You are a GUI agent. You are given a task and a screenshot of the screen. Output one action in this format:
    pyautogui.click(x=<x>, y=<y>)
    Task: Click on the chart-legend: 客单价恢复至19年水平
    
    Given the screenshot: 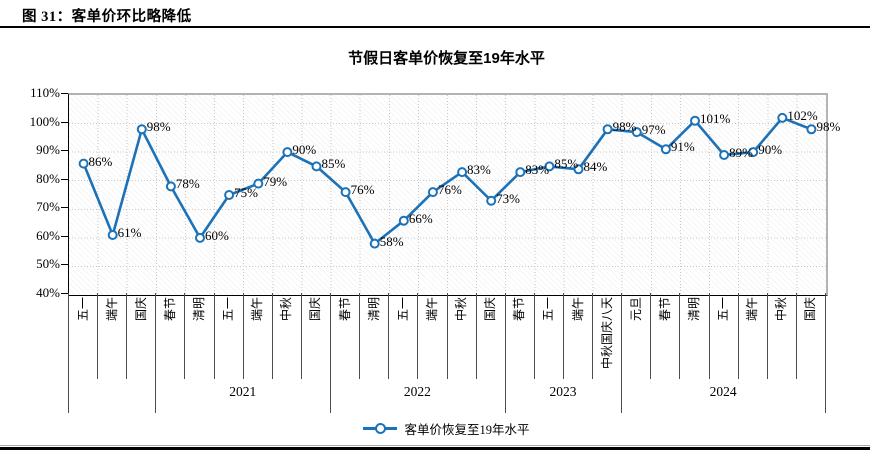 What is the action you would take?
    pyautogui.click(x=446, y=428)
    